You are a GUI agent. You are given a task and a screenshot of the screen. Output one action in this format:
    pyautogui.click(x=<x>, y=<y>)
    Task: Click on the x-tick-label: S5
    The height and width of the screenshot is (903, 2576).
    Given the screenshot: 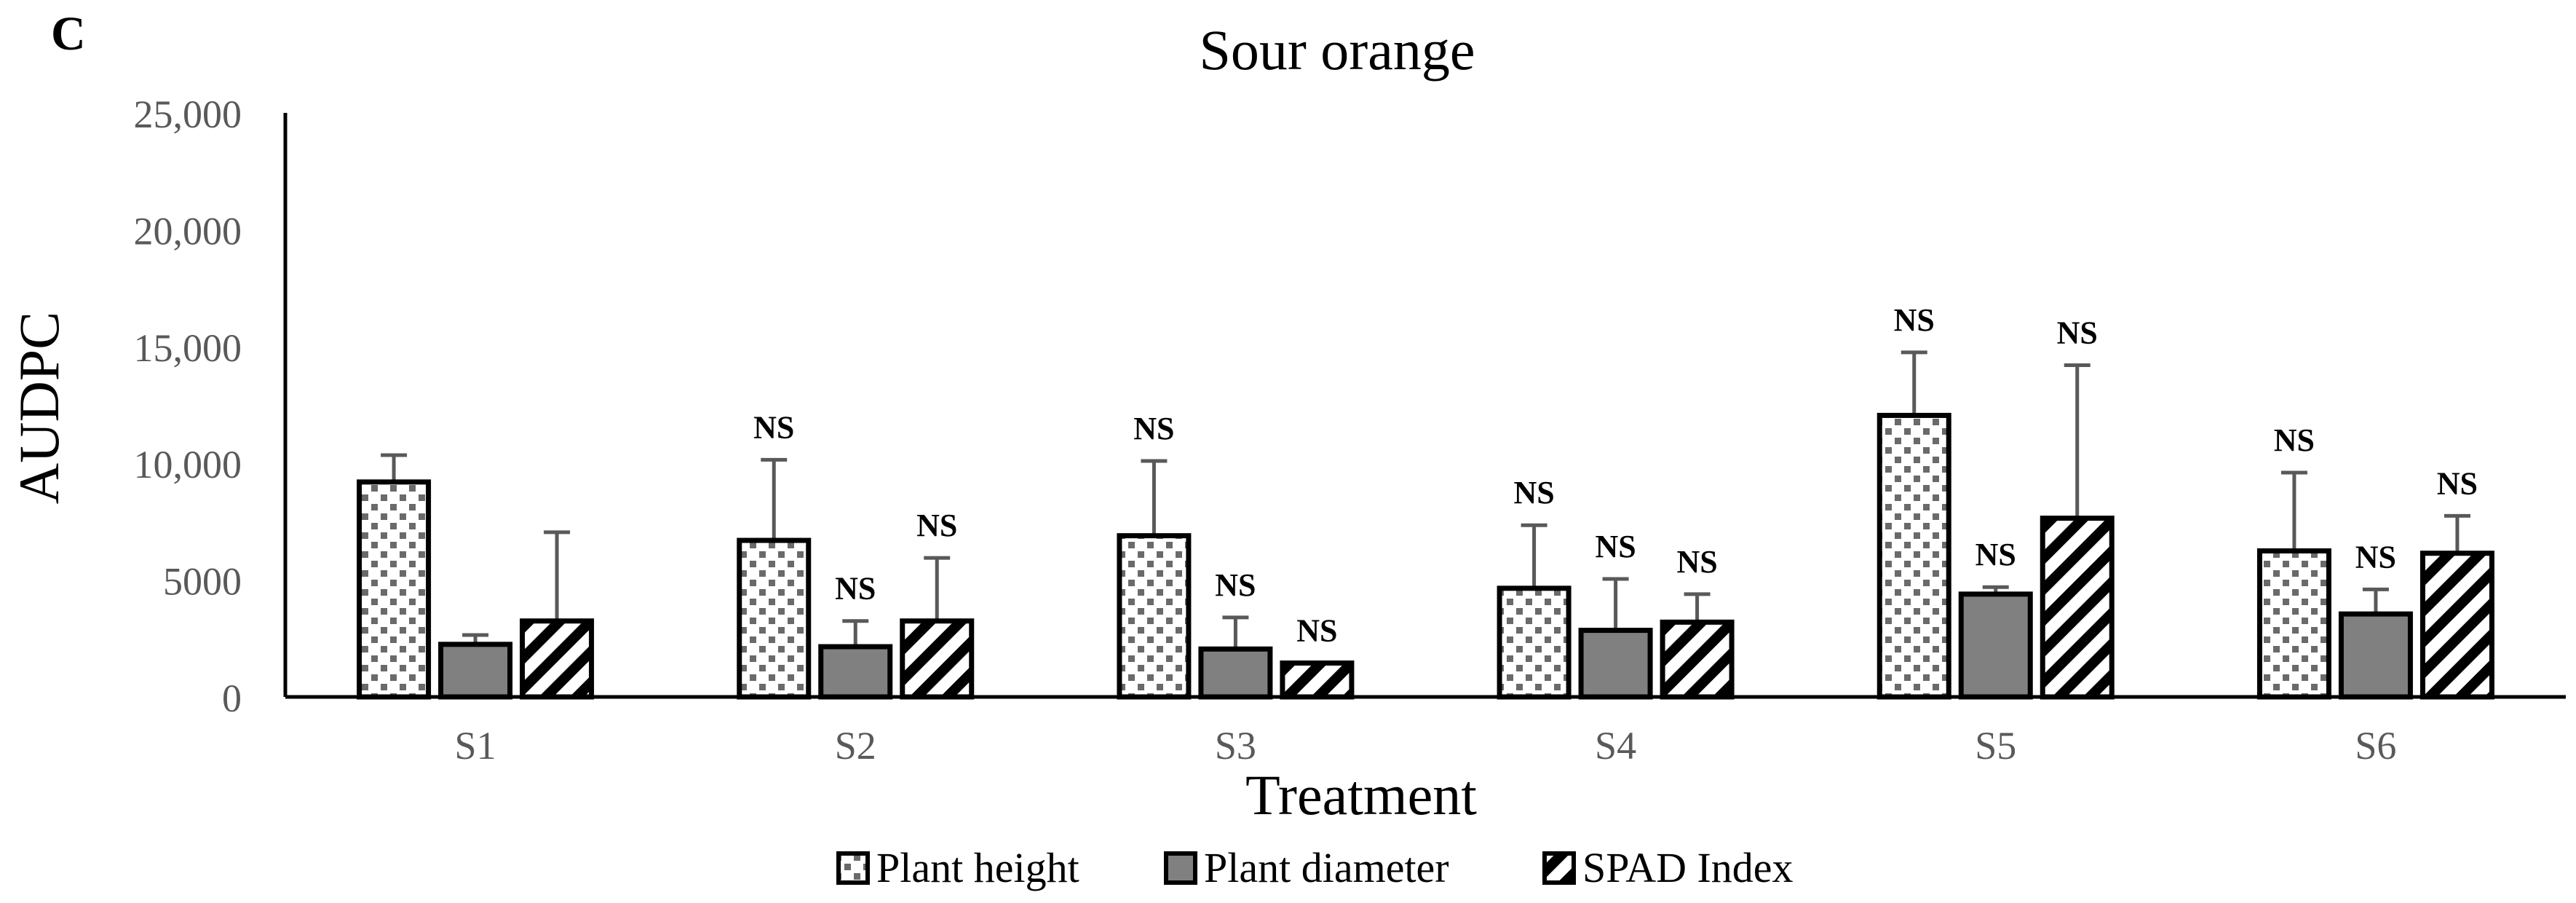 What is the action you would take?
    pyautogui.click(x=1995, y=746)
    